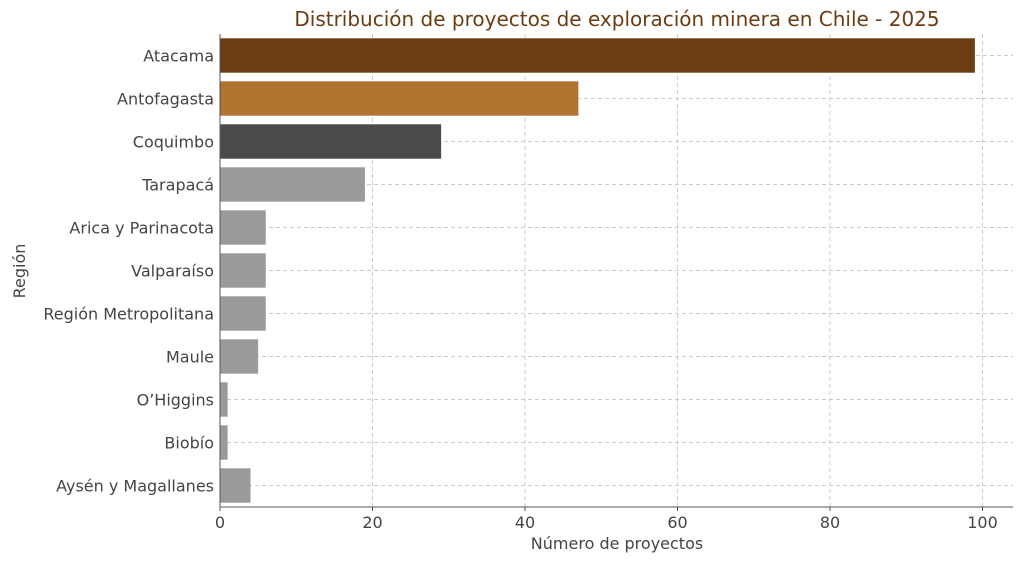 Image resolution: width=1024 pixels, height=562 pixels. Describe the element at coordinates (830, 522) in the screenshot. I see `x-tick-label: 80` at that location.